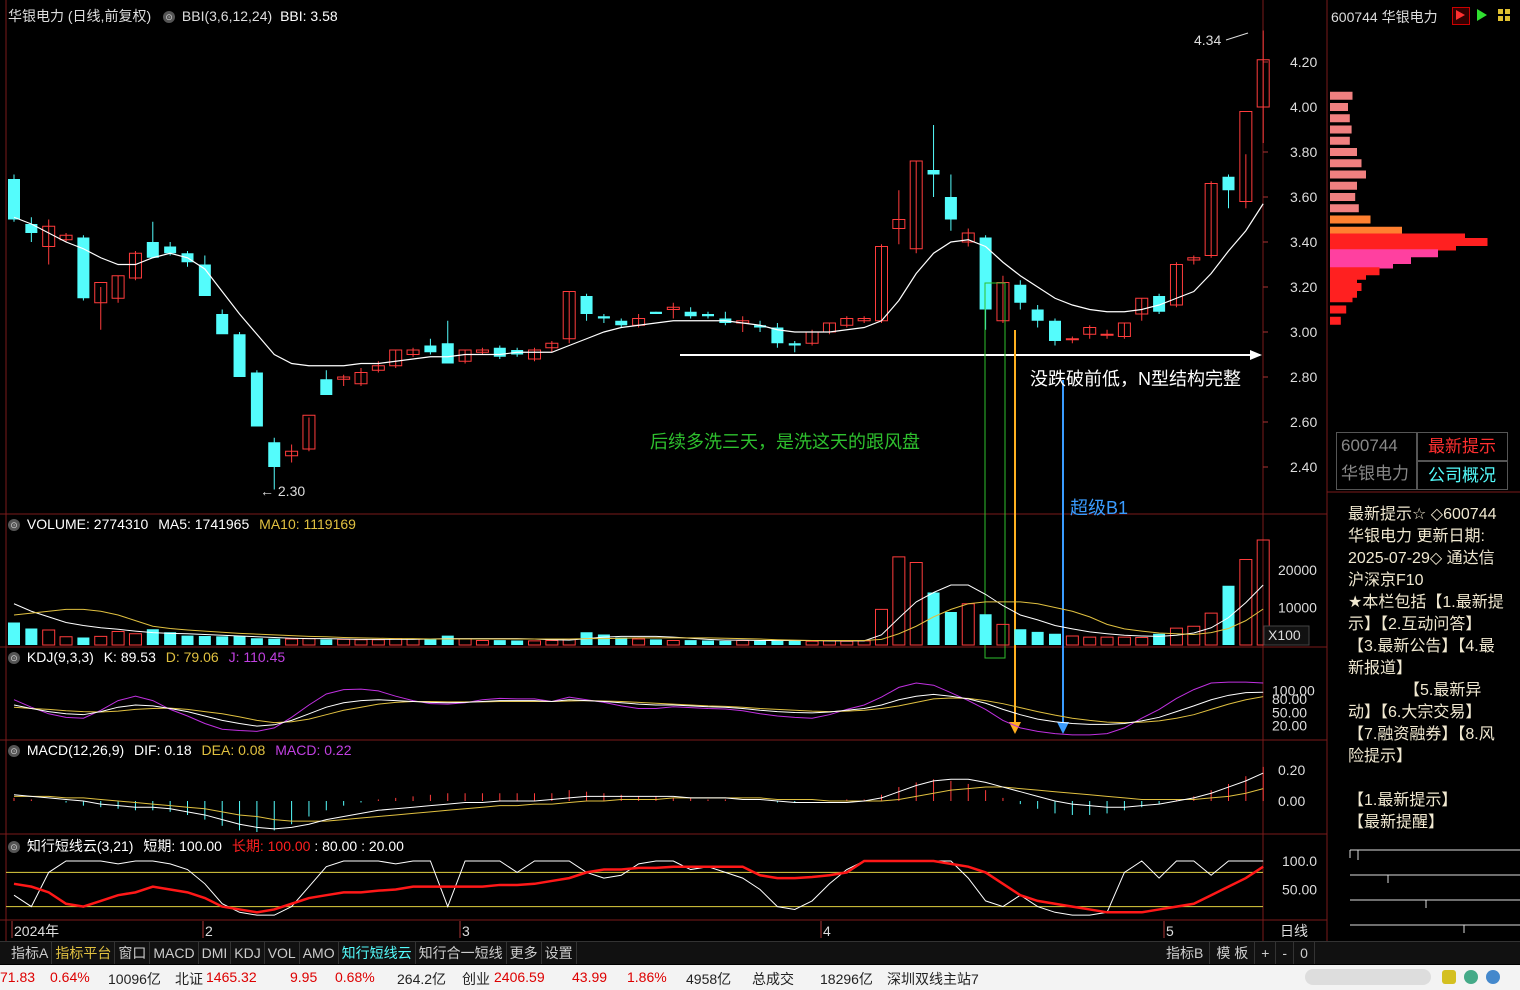  Describe the element at coordinates (70, 977) in the screenshot. I see `status-item: 0.64%` at that location.